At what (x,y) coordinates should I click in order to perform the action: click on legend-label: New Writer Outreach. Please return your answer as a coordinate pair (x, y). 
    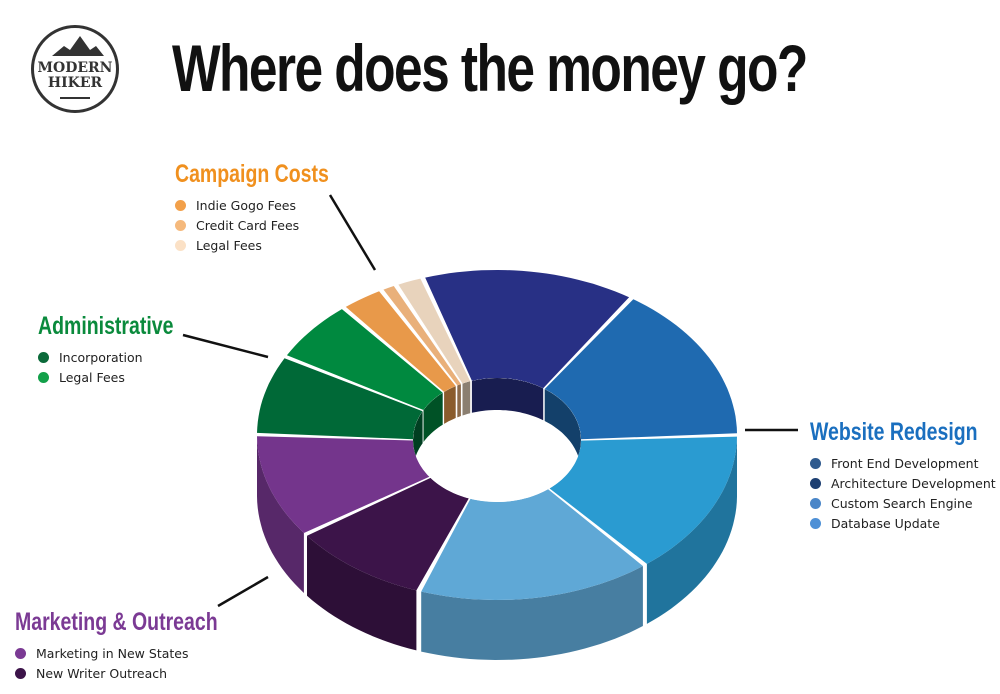
    Looking at the image, I should click on (102, 673).